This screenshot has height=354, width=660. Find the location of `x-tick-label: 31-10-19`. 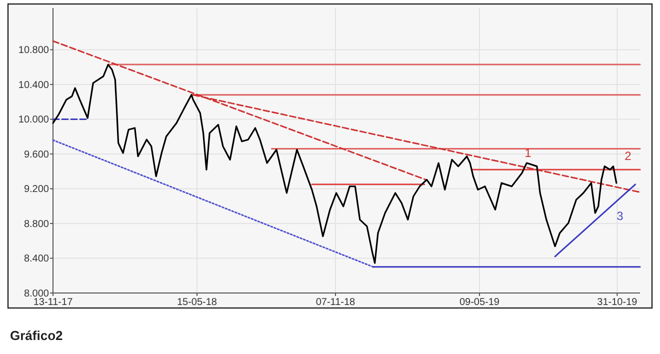

x-tick-label: 31-10-19 is located at coordinates (617, 302).